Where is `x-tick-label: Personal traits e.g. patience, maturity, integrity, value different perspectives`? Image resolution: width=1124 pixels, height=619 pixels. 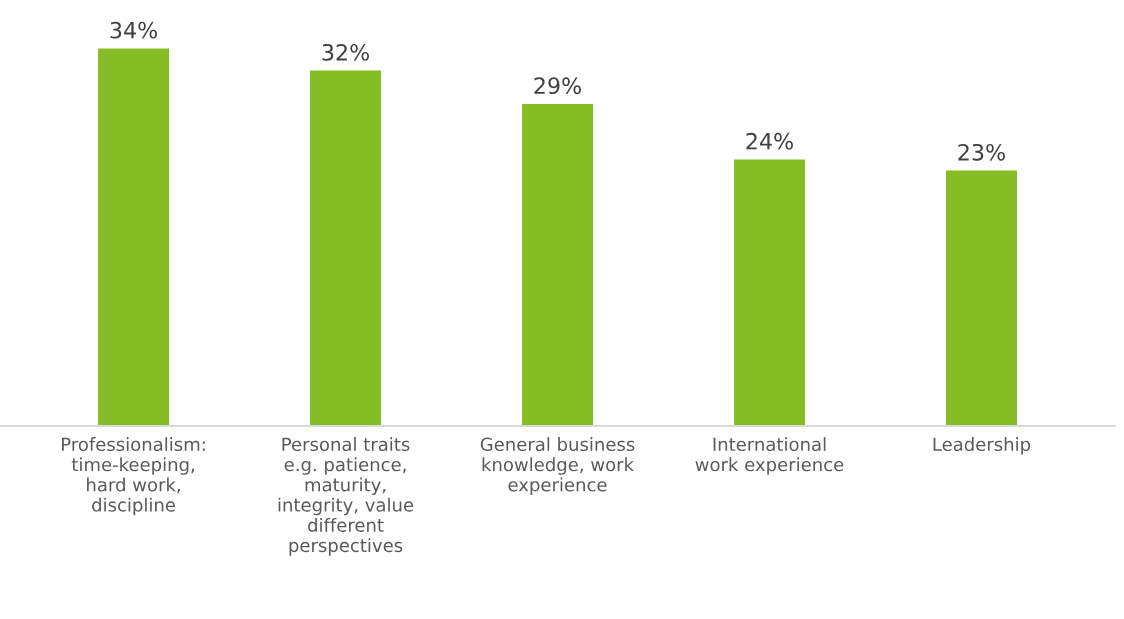
x-tick-label: Personal traits e.g. patience, maturity, integrity, value different perspectives is located at coordinates (346, 496).